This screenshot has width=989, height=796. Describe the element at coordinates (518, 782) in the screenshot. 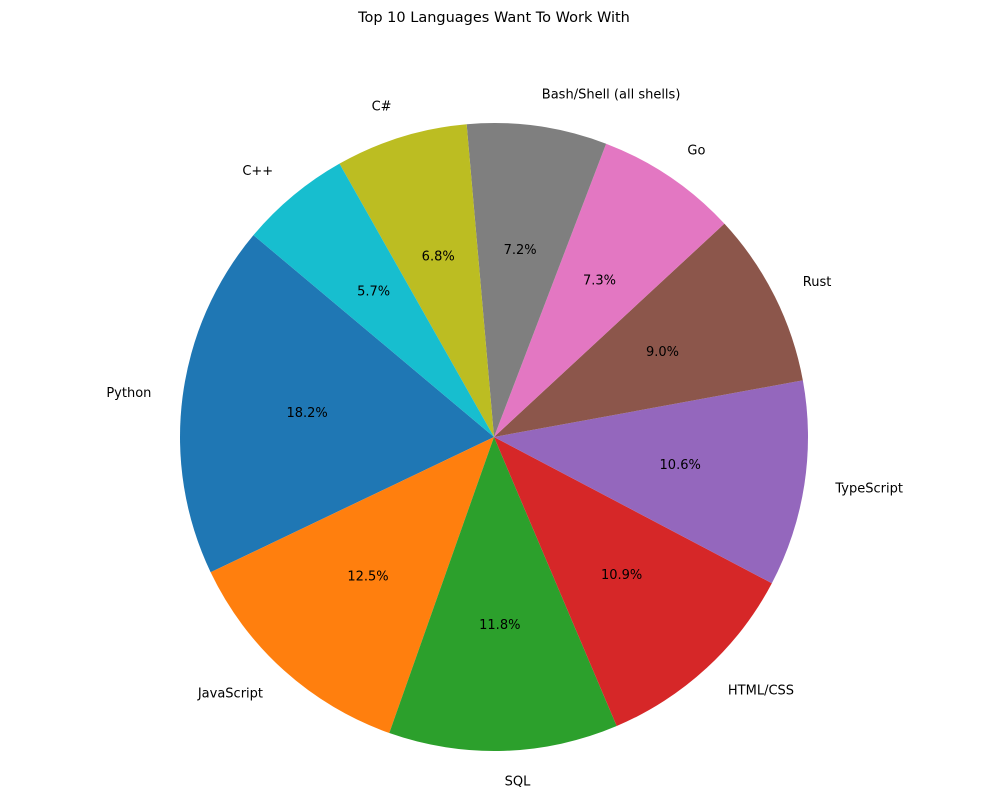

I see `slice-label-sql: SQL` at that location.